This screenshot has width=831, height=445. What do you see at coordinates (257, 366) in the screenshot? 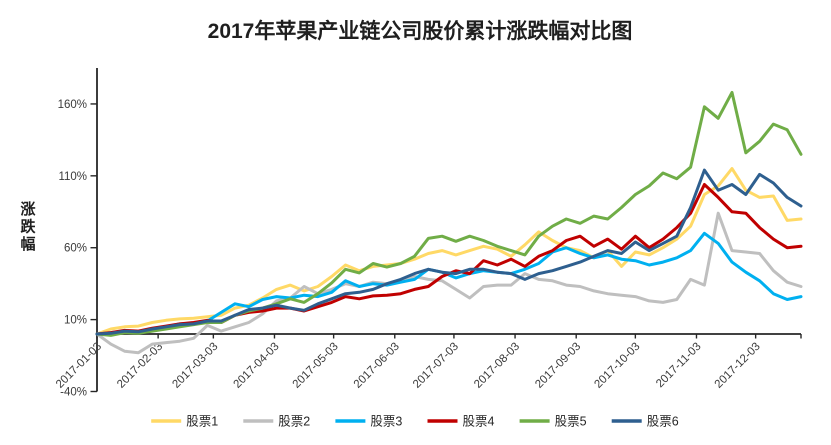
I see `x-tick-label: 2017-04-03` at bounding box center [257, 366].